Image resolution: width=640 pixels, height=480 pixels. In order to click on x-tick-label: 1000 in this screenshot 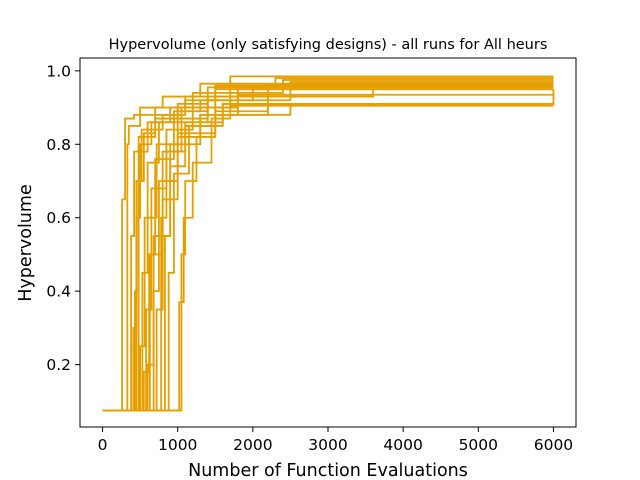, I will do `click(177, 445)`.